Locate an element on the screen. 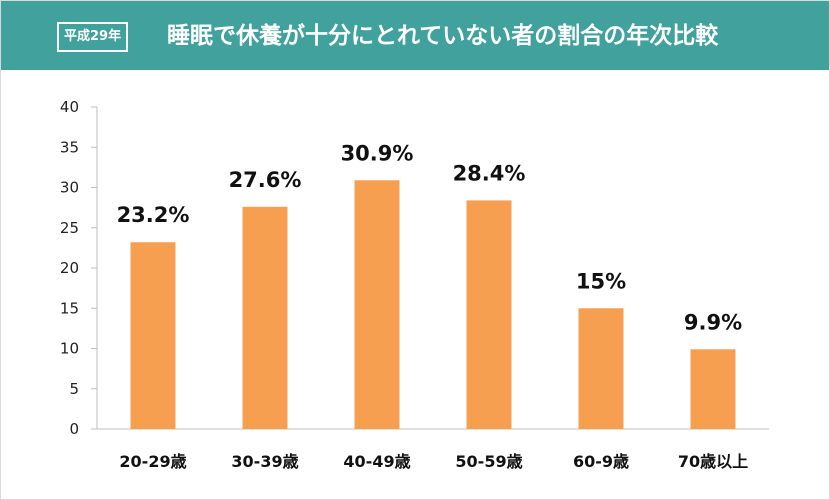 The height and width of the screenshot is (500, 830). title-banner: 平成29年 睡眠で休養が十分にとれていない者の割合の年次比較 is located at coordinates (415, 35).